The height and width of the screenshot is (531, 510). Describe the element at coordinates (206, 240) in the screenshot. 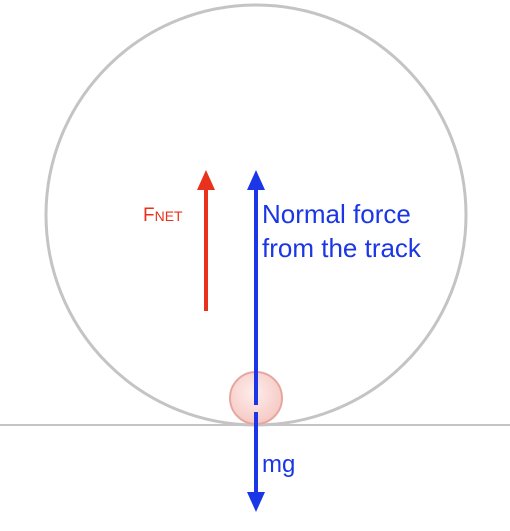

I see `net-force-arrow` at that location.